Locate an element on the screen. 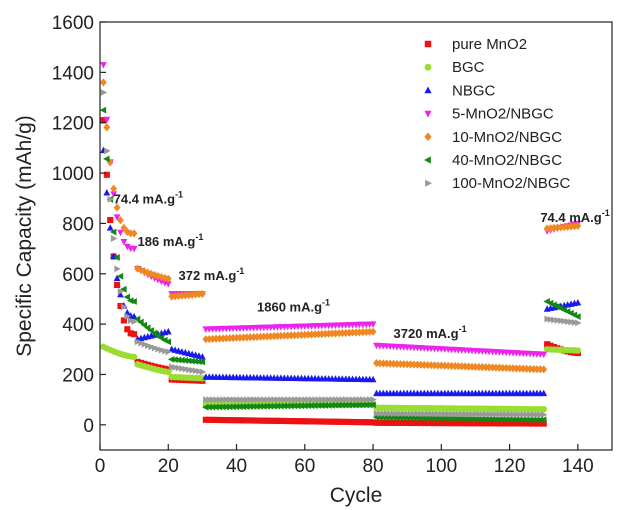  rate-annotation: 186 mA.g-1 is located at coordinates (171, 240).